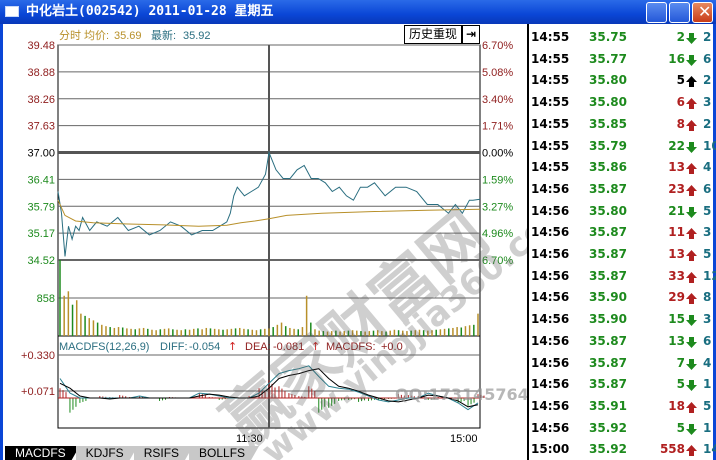 The width and height of the screenshot is (716, 460). What do you see at coordinates (163, 453) in the screenshot?
I see `tab-rsifs: RSIFS` at bounding box center [163, 453].